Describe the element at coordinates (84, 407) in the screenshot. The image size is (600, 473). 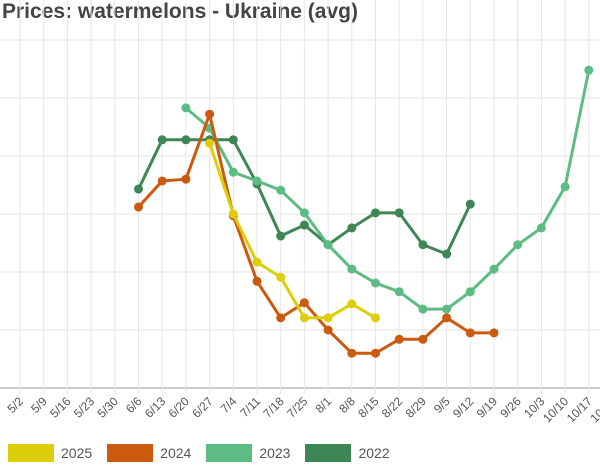
I see `x-tick-label: 5/23` at that location.